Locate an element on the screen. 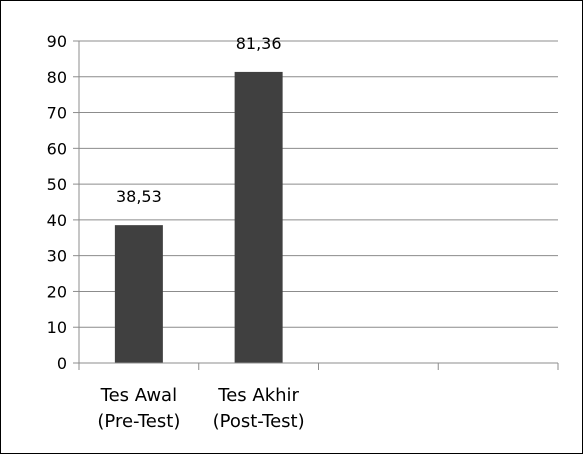  y-tick-label: 50 is located at coordinates (57, 184).